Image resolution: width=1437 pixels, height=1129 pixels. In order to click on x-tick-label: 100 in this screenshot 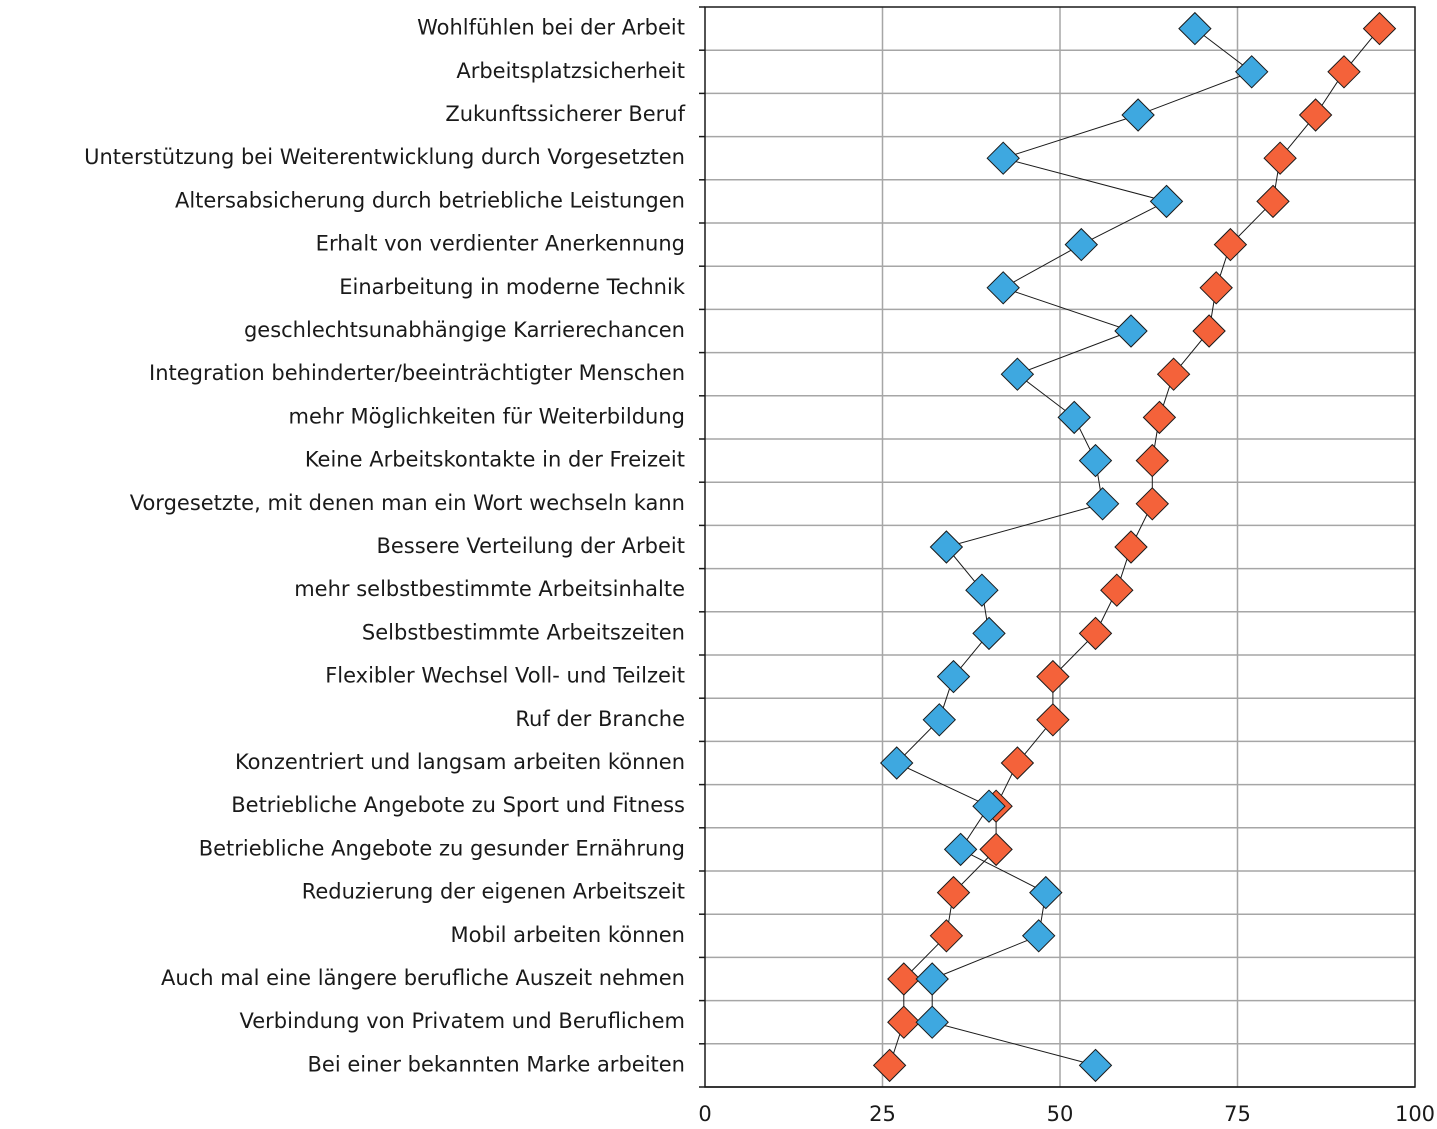, I will do `click(1415, 1114)`.